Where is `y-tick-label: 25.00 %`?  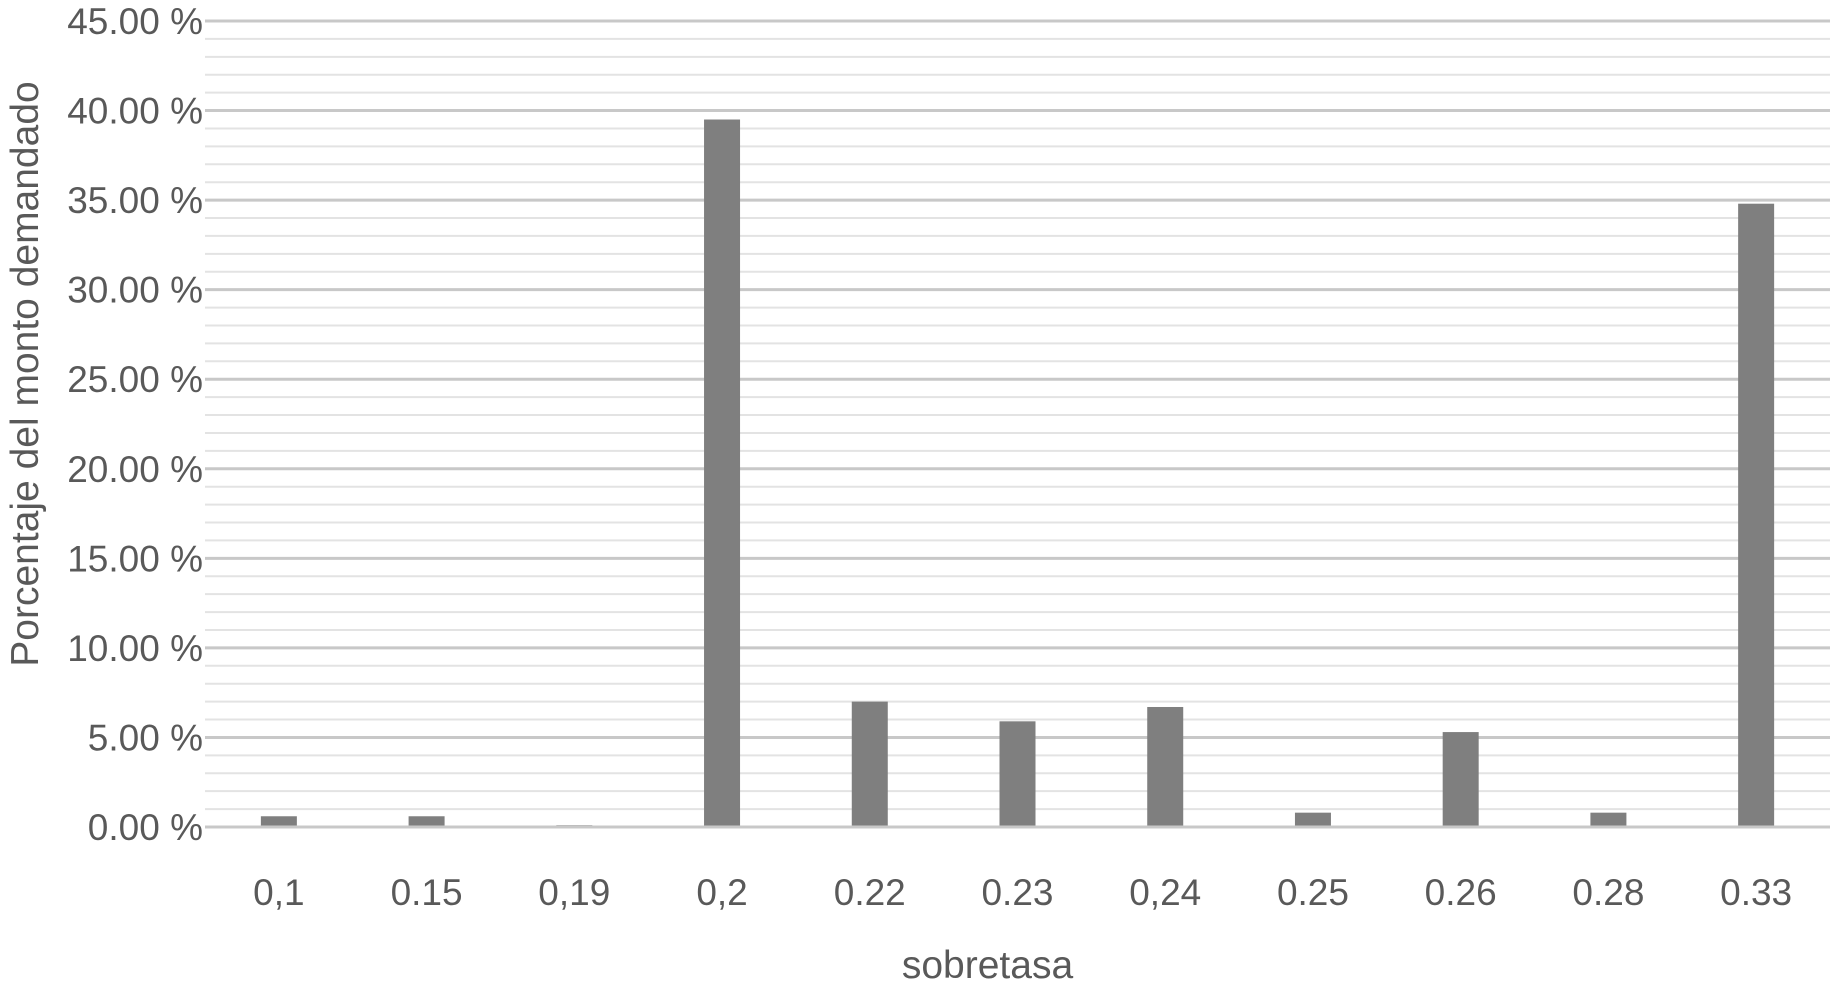 y-tick-label: 25.00 % is located at coordinates (135, 379).